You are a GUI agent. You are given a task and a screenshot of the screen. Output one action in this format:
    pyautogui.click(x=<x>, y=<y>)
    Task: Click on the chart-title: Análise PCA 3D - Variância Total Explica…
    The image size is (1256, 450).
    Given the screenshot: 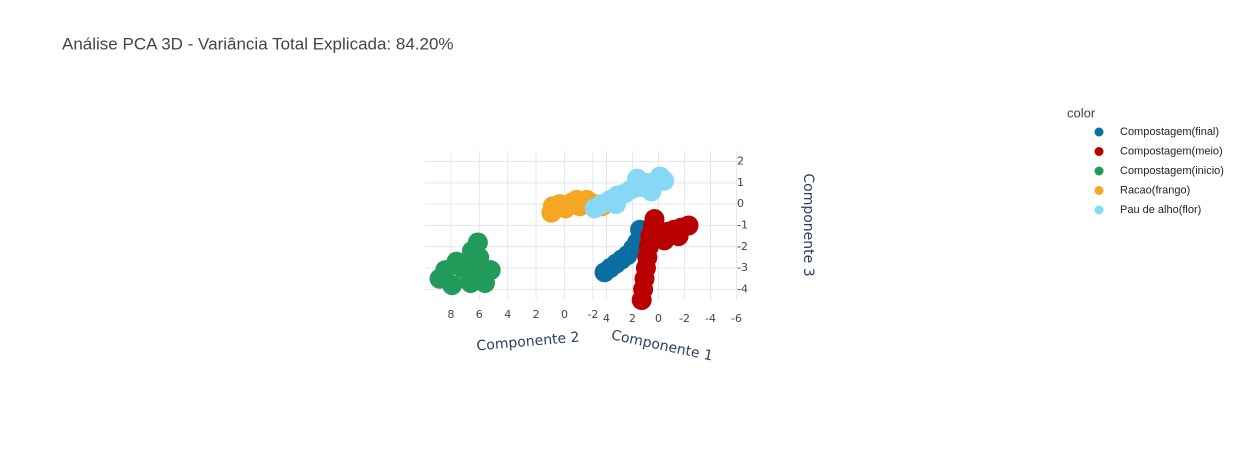 What is the action you would take?
    pyautogui.click(x=258, y=43)
    